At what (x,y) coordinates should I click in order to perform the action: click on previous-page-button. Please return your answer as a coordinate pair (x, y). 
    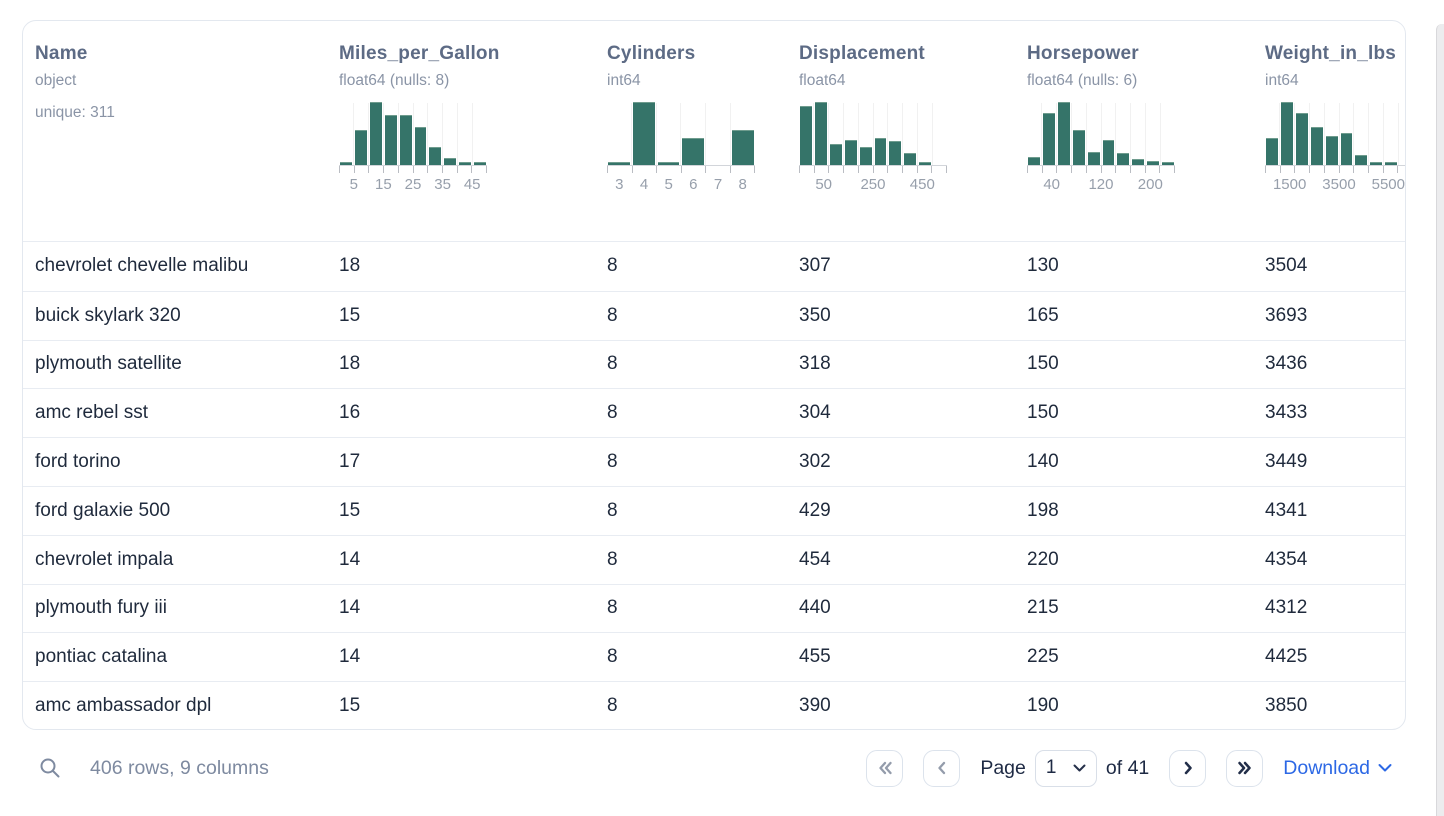
    Looking at the image, I should click on (942, 768).